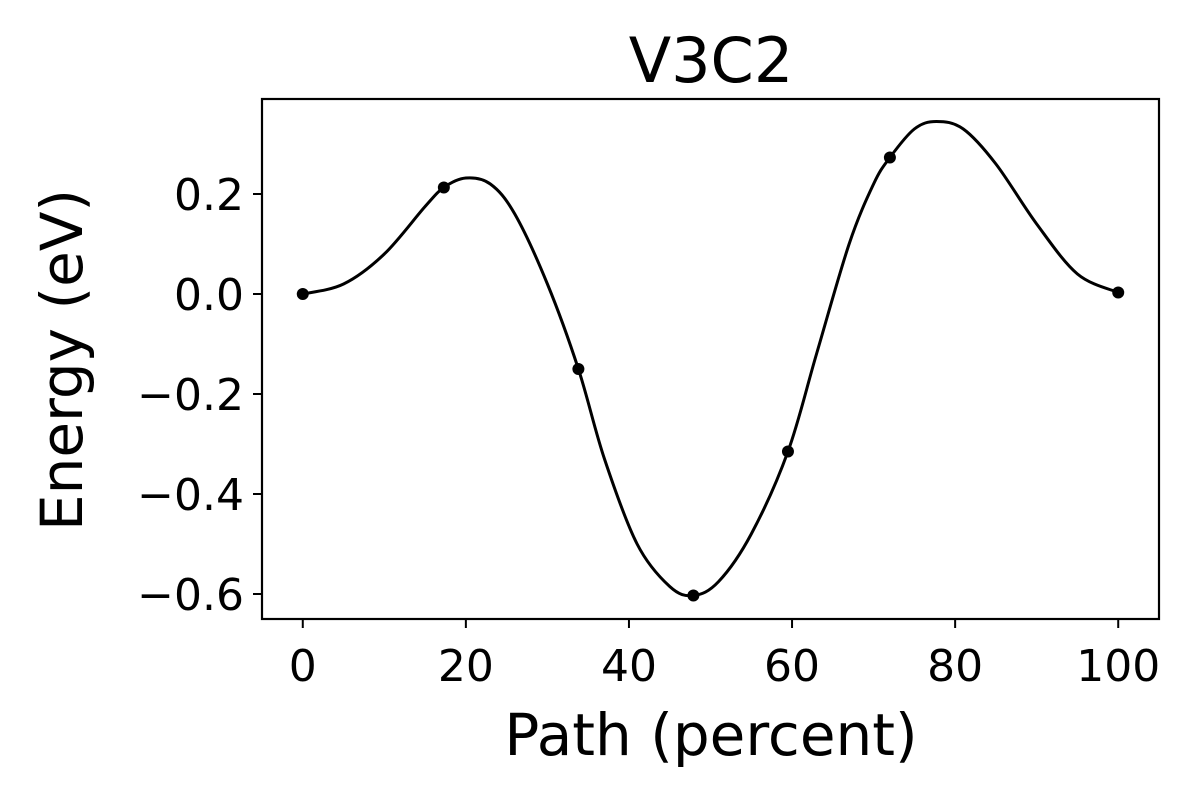 The image size is (1200, 800). Describe the element at coordinates (629, 666) in the screenshot. I see `x-tick-label: 40` at that location.